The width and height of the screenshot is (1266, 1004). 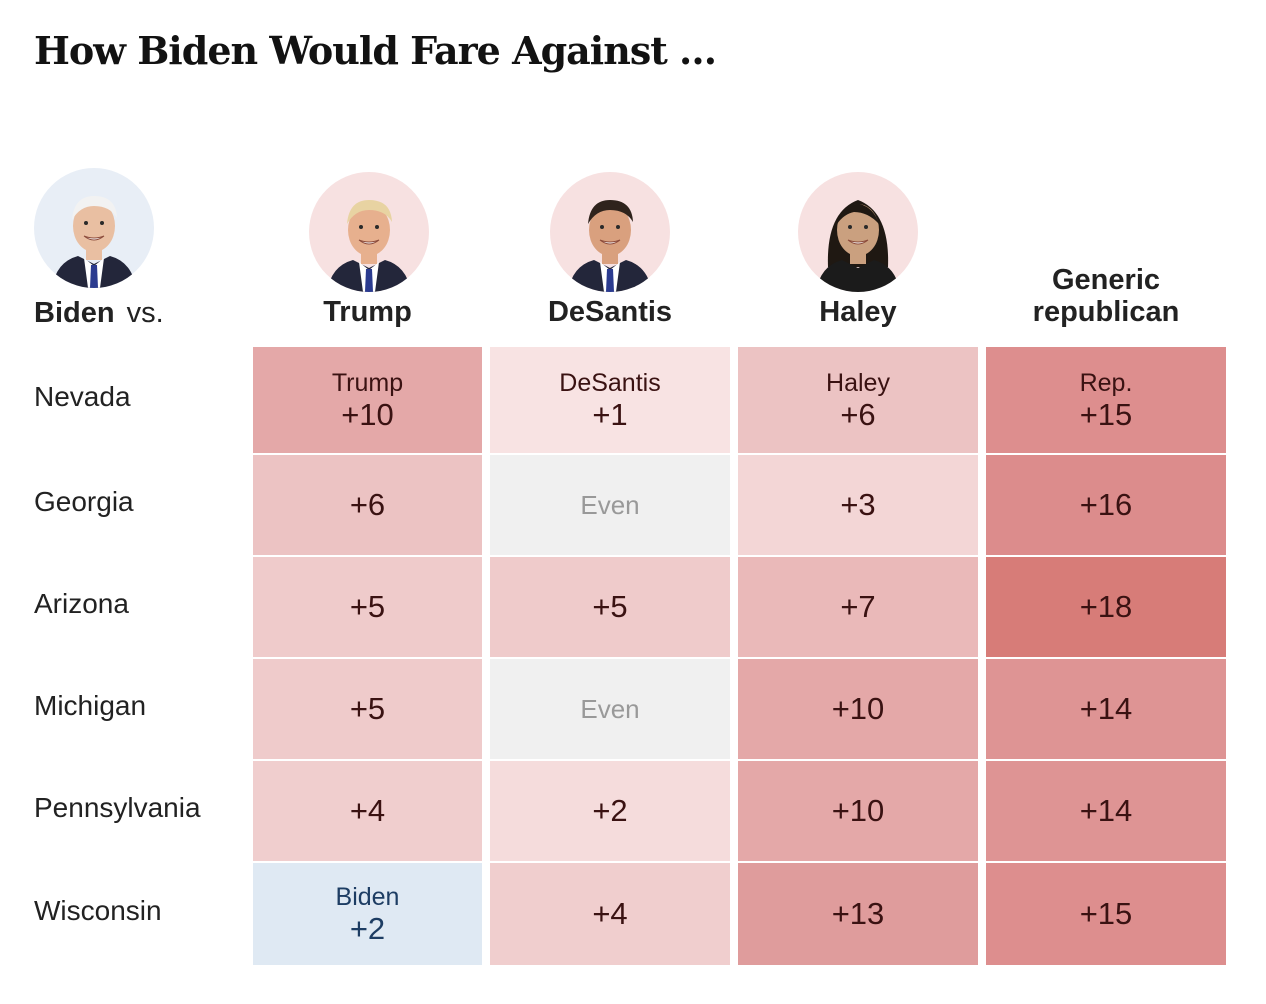 I want to click on result-cell-pennsylvania-trump: +4, so click(x=367, y=811).